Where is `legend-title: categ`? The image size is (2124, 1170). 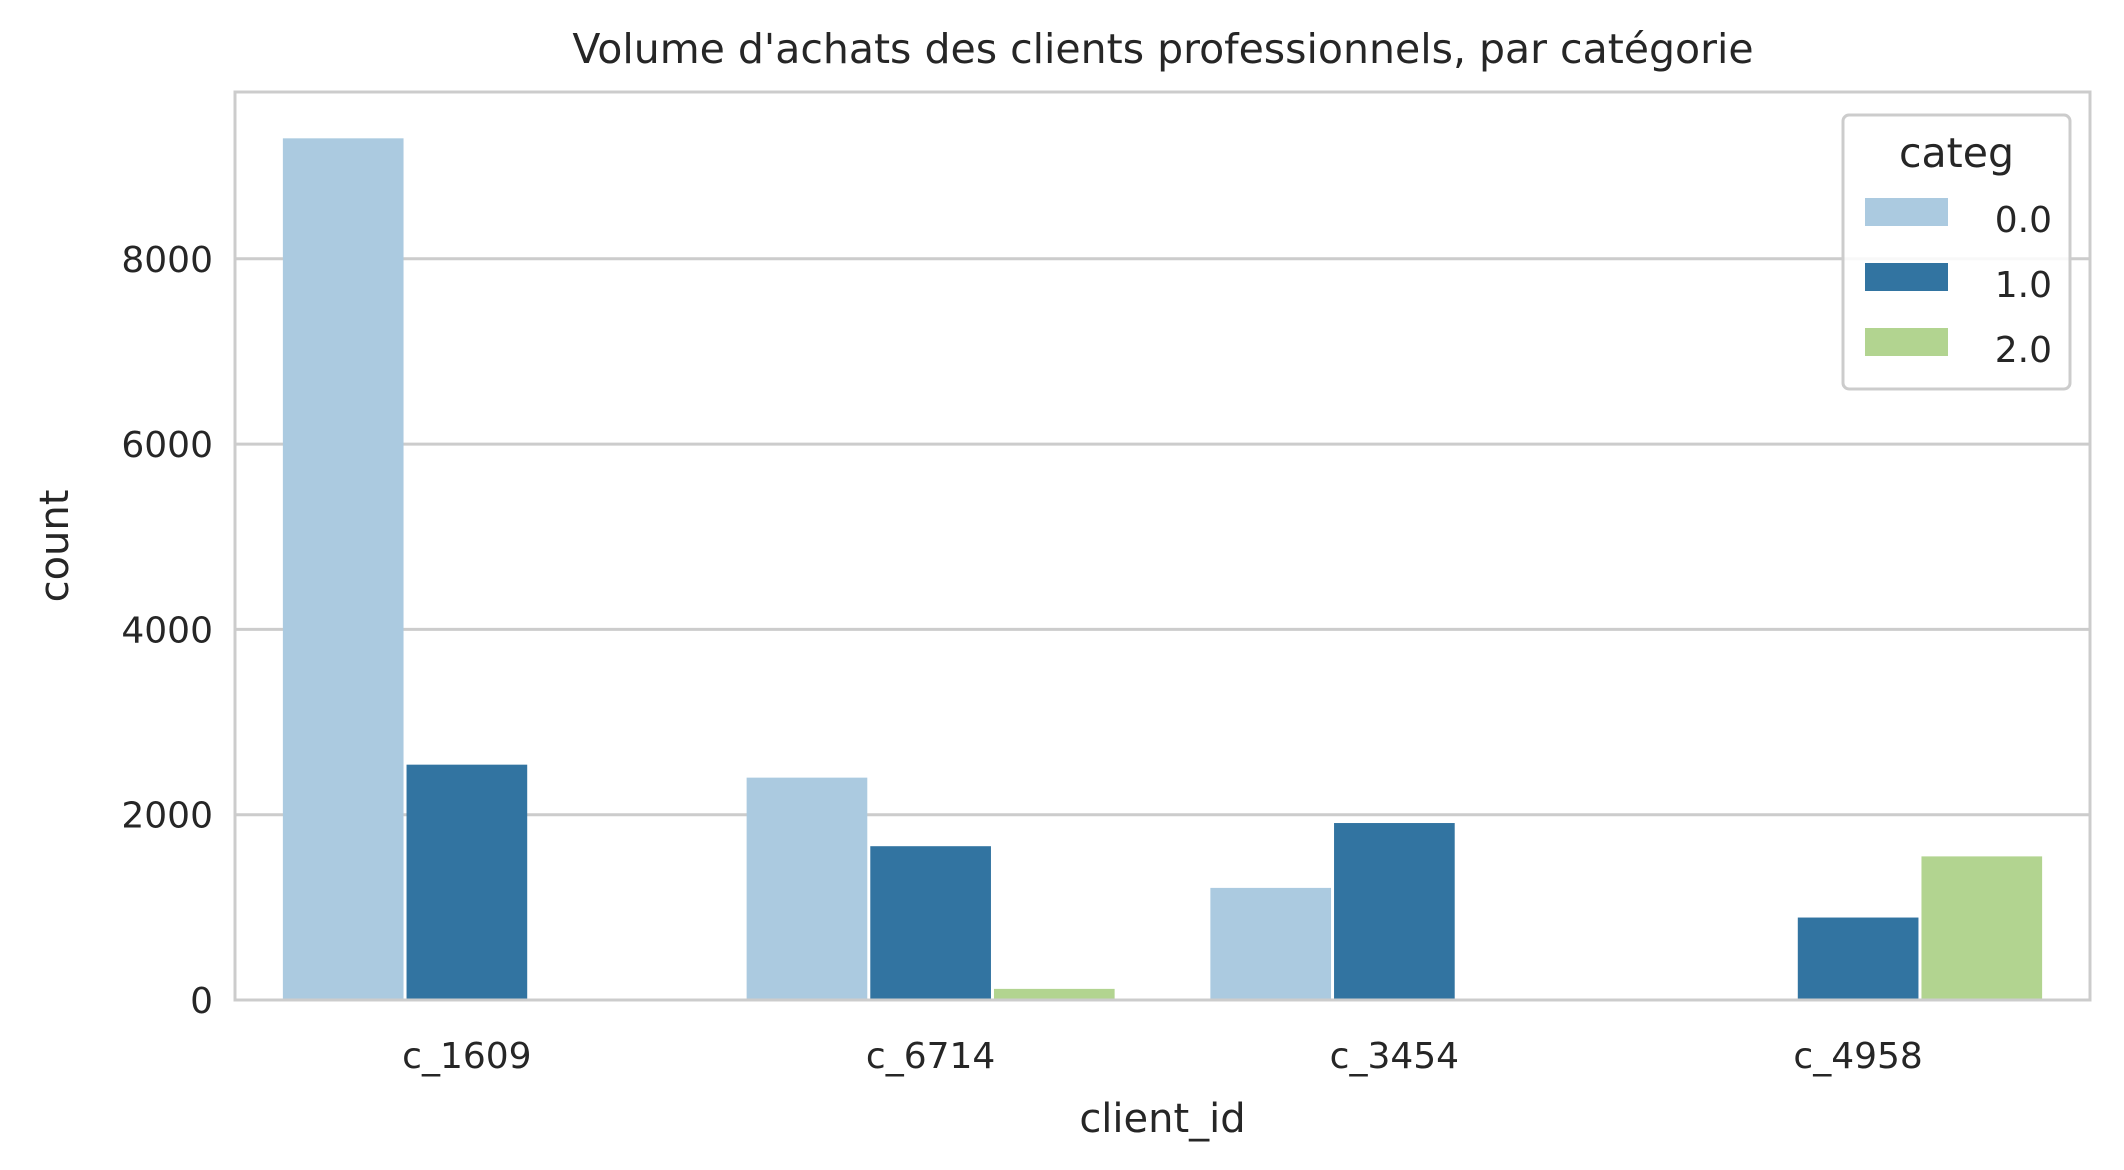
legend-title: categ is located at coordinates (1956, 153).